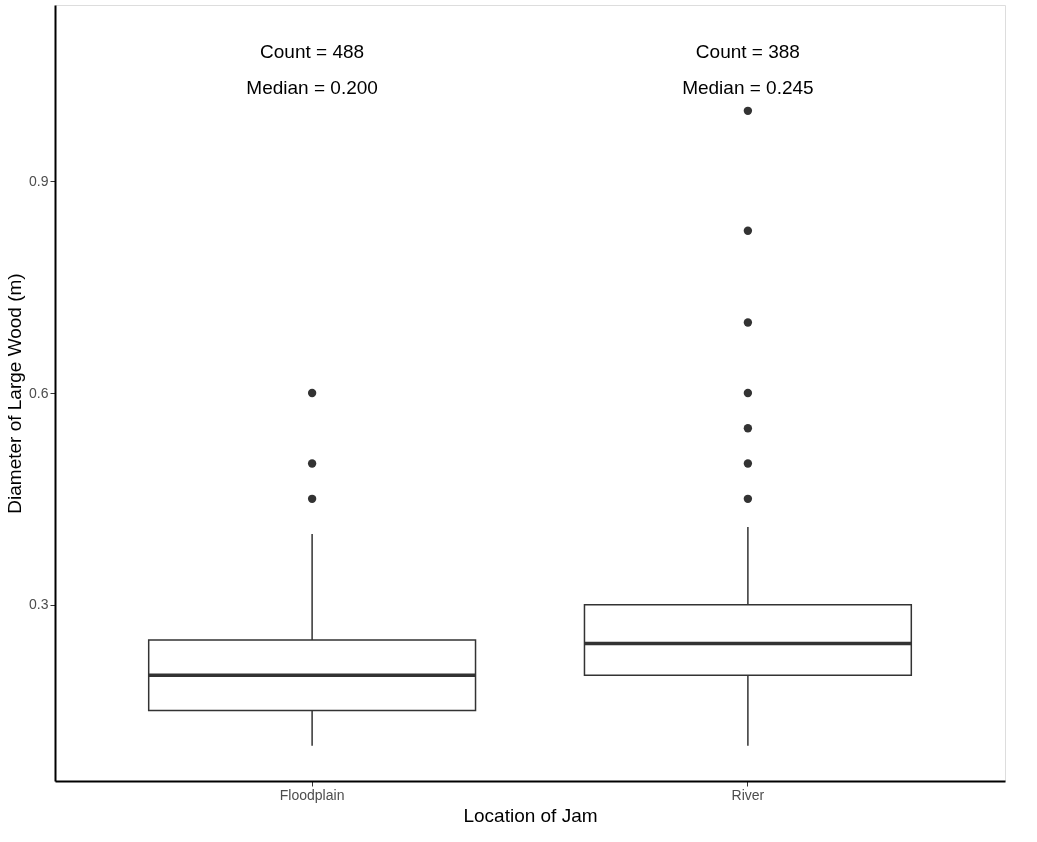 The image size is (1037, 842). I want to click on y-tick-label: 0.6, so click(39, 392).